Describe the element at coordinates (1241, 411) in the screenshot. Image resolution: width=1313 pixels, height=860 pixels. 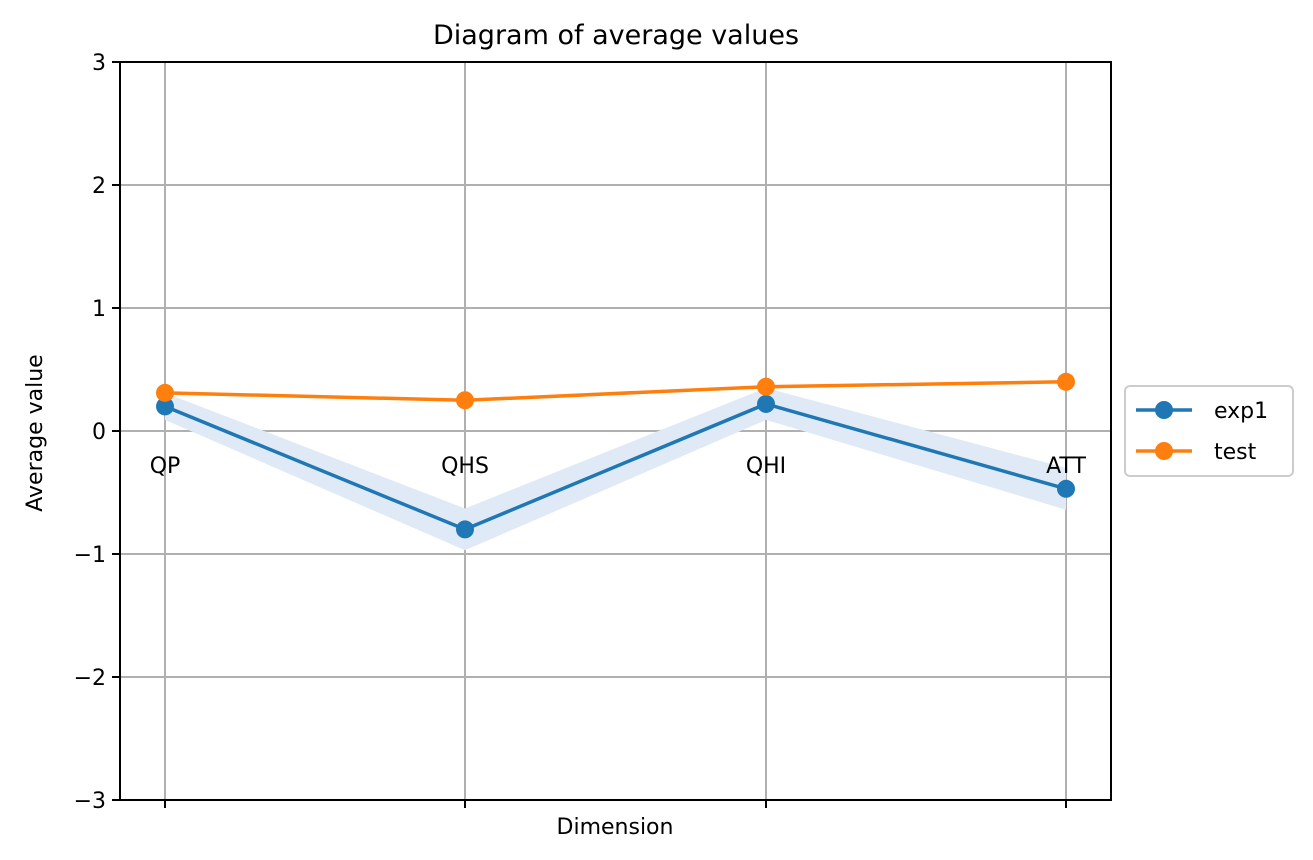
I see `legend-label-exp1: exp1` at that location.